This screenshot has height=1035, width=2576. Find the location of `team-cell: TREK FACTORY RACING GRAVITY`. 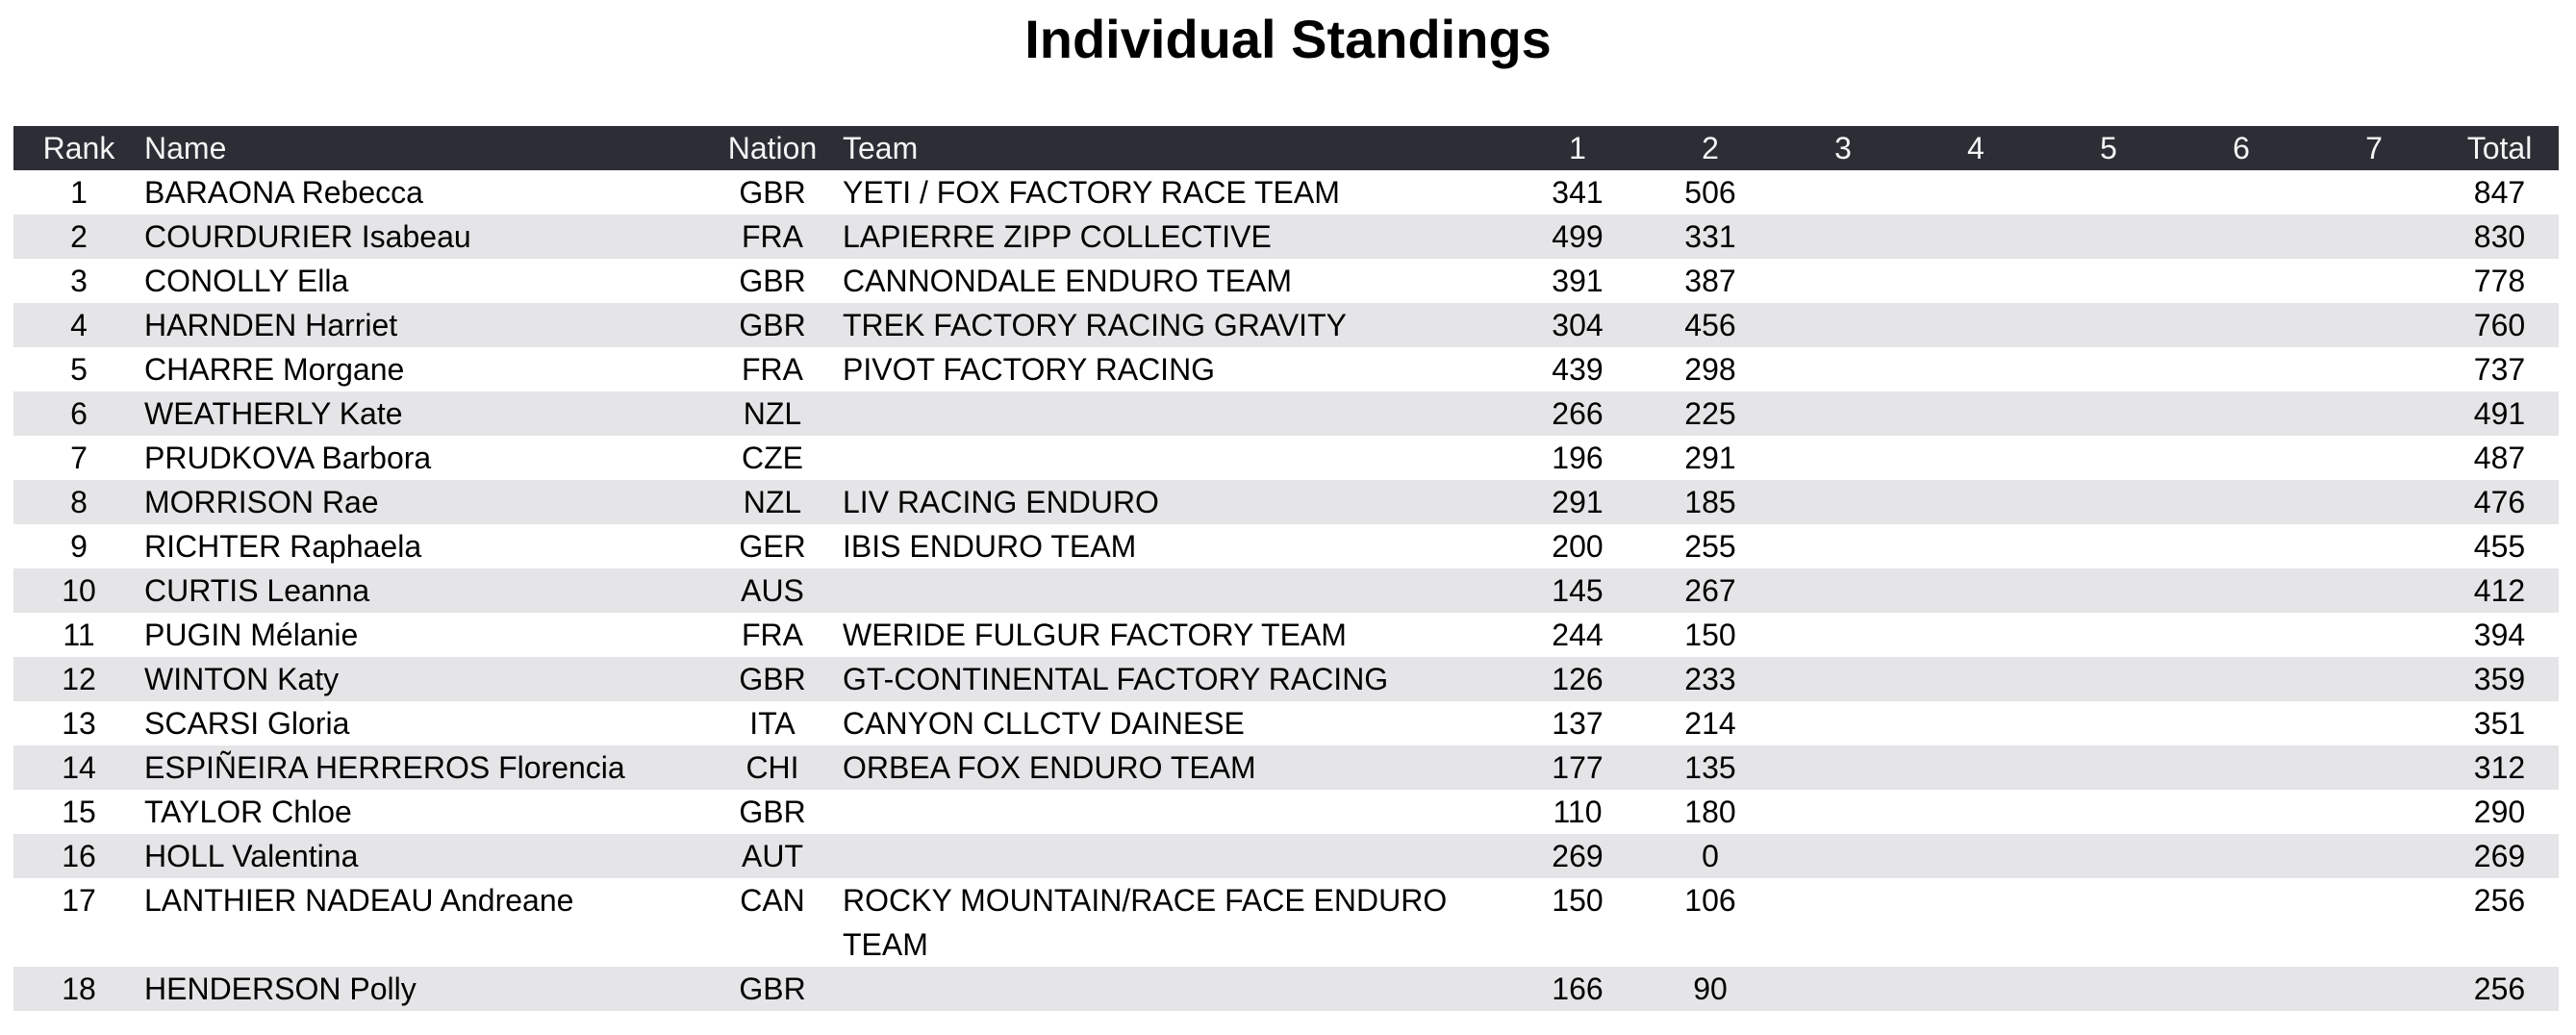

team-cell: TREK FACTORY RACING GRAVITY is located at coordinates (1095, 325).